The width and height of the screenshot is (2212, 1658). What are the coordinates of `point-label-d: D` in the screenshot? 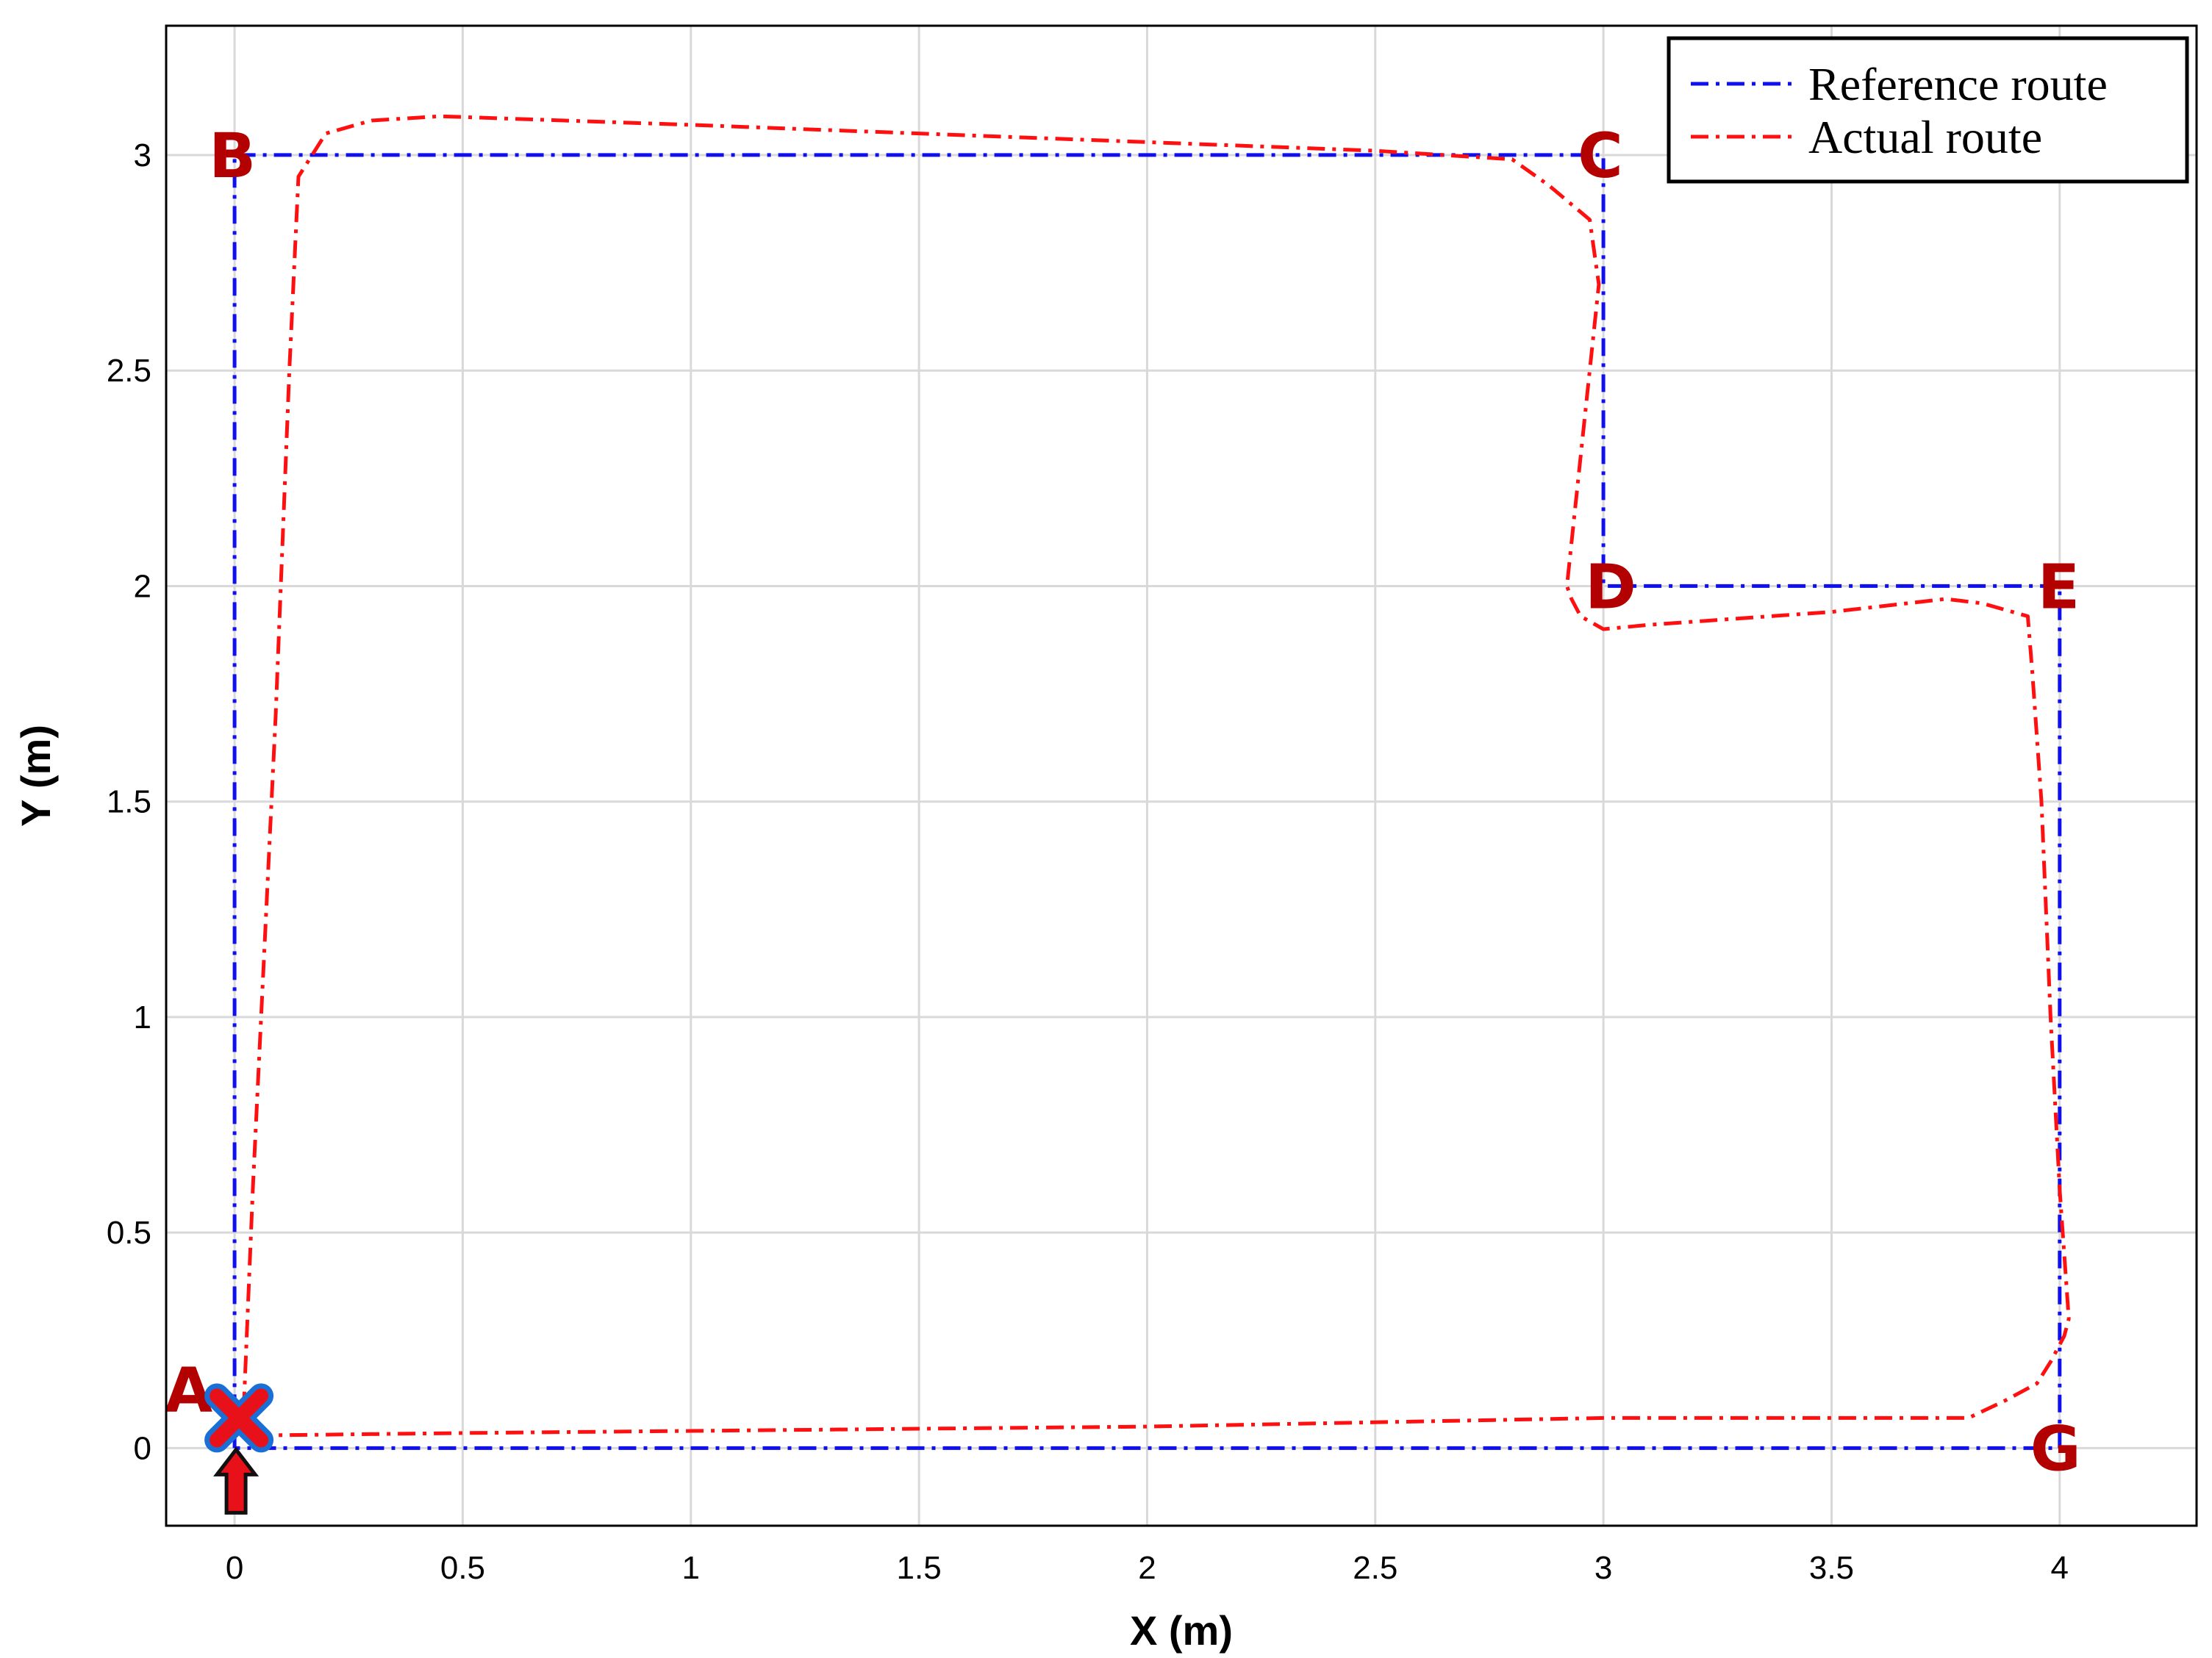 It's located at (1611, 586).